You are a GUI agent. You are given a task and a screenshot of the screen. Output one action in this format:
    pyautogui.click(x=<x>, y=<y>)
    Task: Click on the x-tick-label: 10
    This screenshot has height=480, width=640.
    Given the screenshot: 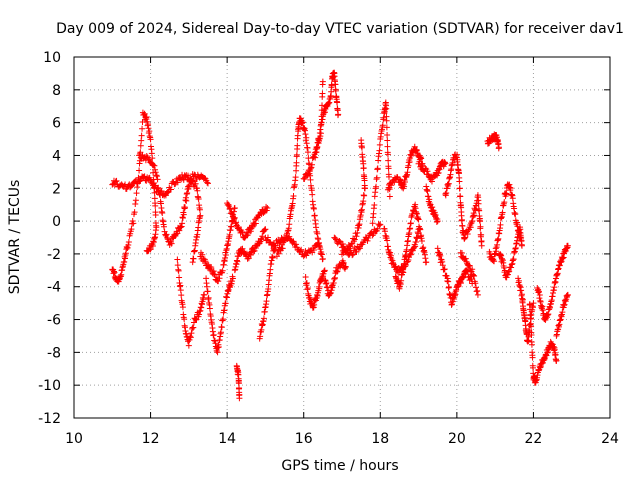 What is the action you would take?
    pyautogui.click(x=74, y=439)
    